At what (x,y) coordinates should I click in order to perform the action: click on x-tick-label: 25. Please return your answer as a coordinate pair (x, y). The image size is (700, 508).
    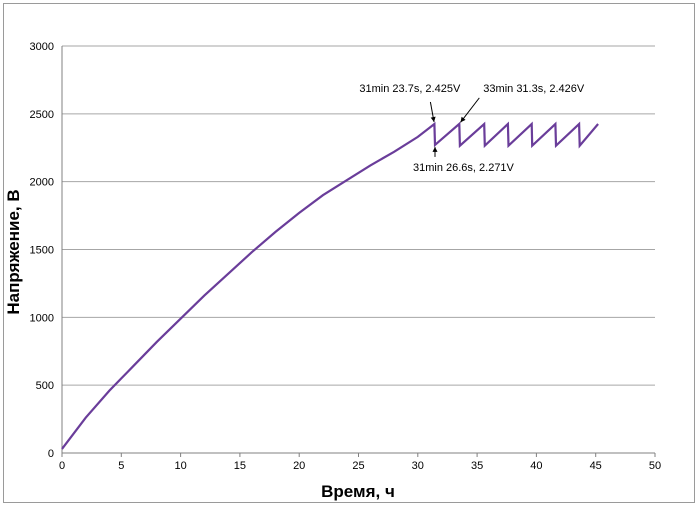
    Looking at the image, I should click on (358, 466).